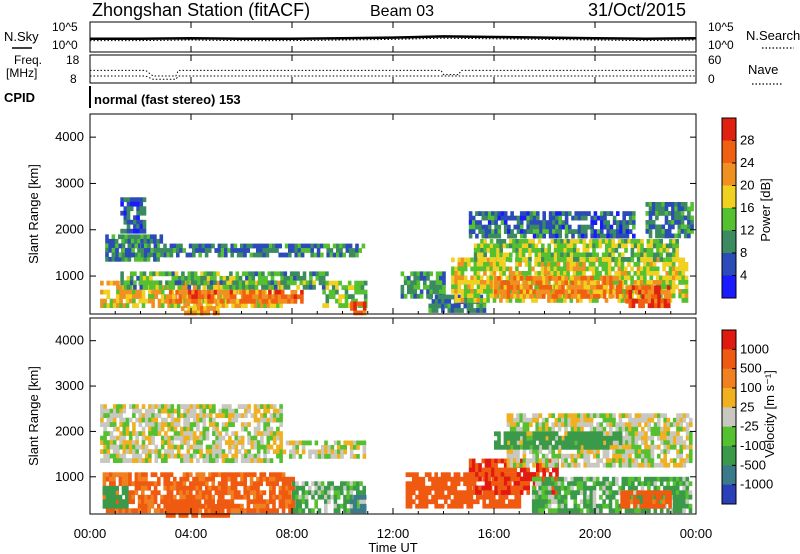  What do you see at coordinates (21, 36) in the screenshot?
I see `noise-left-label: N.Sky` at bounding box center [21, 36].